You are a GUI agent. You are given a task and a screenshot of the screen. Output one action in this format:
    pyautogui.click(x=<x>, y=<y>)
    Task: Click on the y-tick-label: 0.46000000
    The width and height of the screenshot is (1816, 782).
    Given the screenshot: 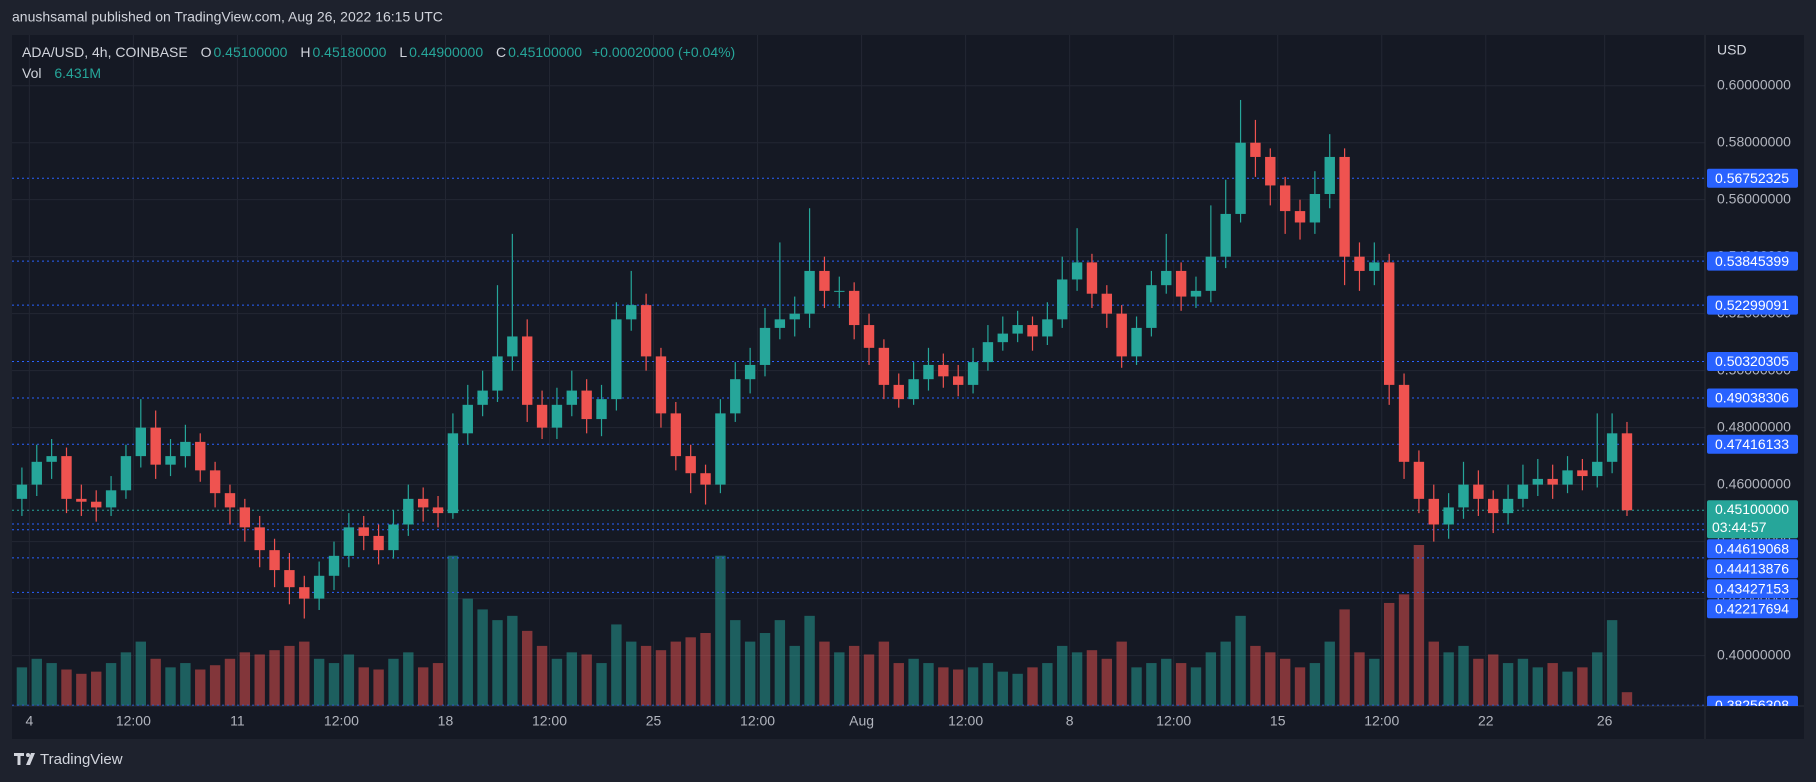 What is the action you would take?
    pyautogui.click(x=1754, y=483)
    